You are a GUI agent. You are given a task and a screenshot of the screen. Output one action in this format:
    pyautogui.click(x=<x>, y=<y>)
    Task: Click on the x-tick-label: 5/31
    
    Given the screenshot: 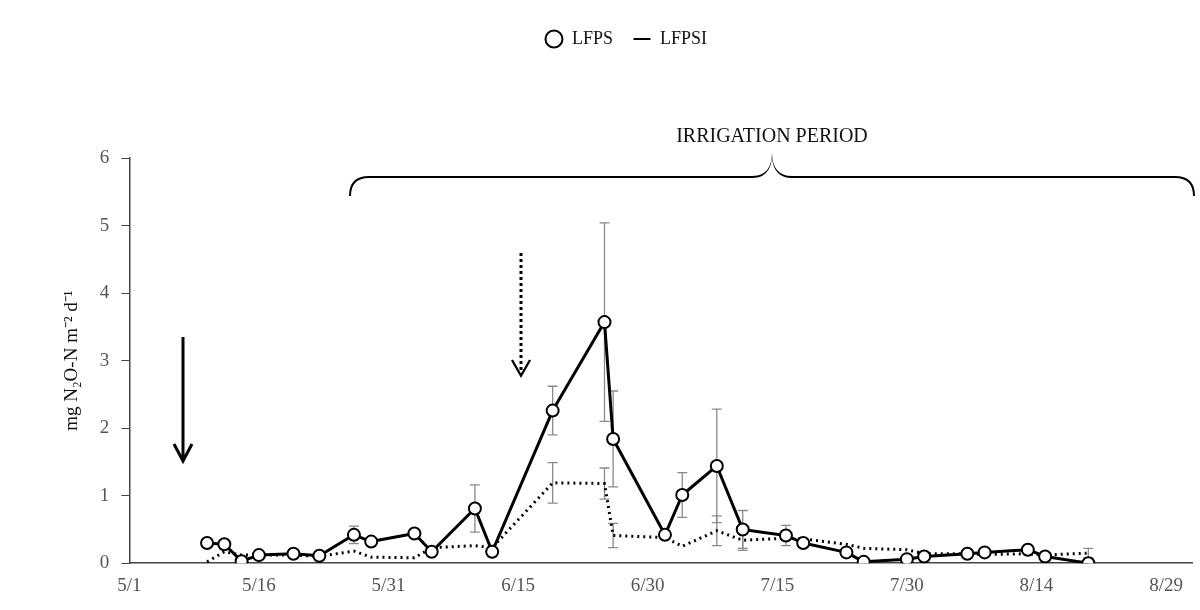 What is the action you would take?
    pyautogui.click(x=388, y=584)
    